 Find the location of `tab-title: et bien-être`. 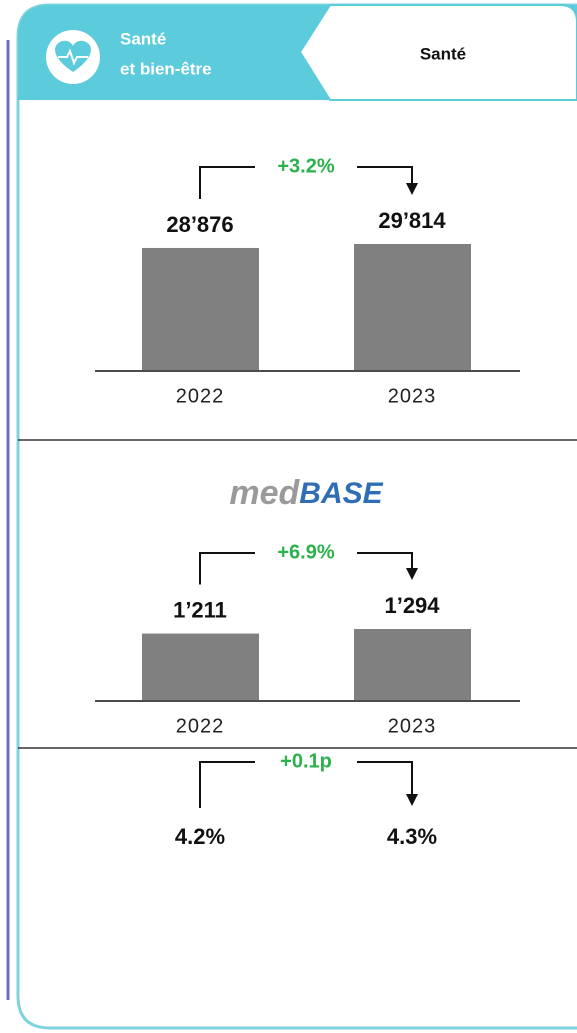

tab-title: et bien-être is located at coordinates (166, 68).